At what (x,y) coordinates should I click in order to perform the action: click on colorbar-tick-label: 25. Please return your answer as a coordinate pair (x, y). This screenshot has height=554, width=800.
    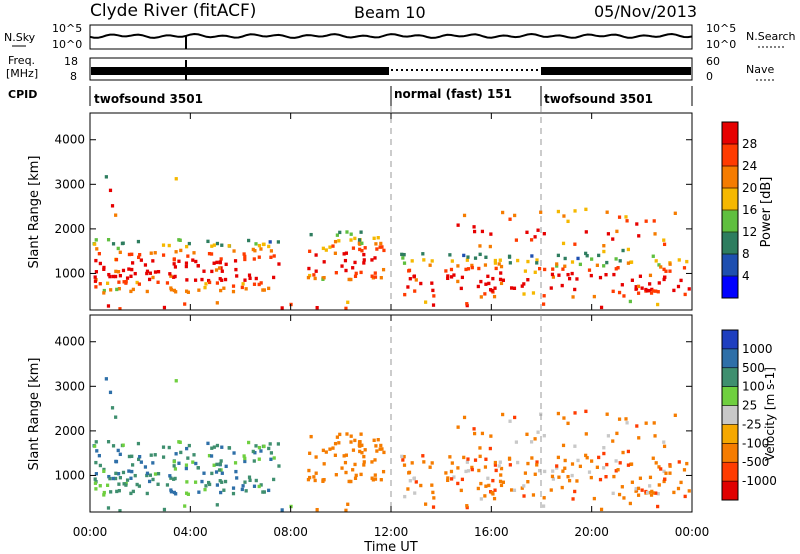
    Looking at the image, I should click on (749, 406).